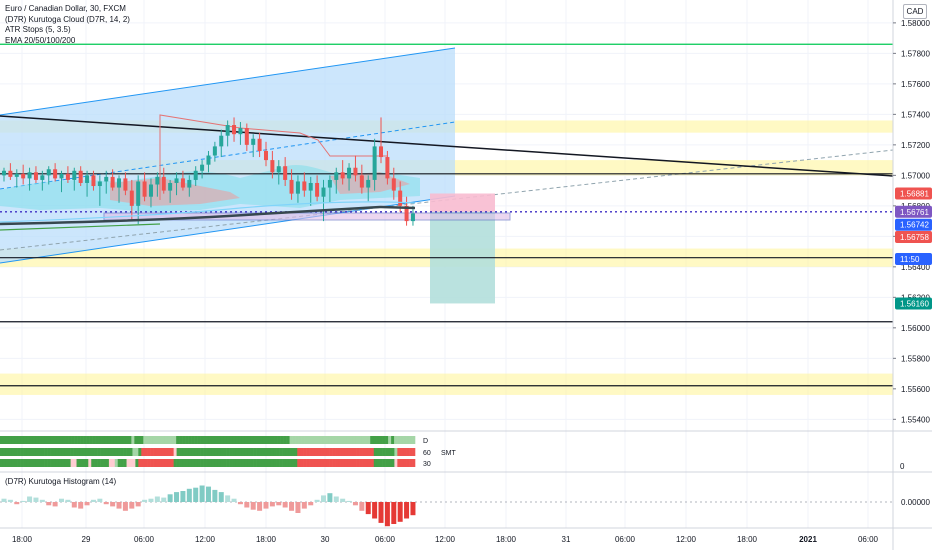 The image size is (932, 555). What do you see at coordinates (38, 29) in the screenshot?
I see `indicator-atr-stops: ATR Stops (5, 3.5)` at bounding box center [38, 29].